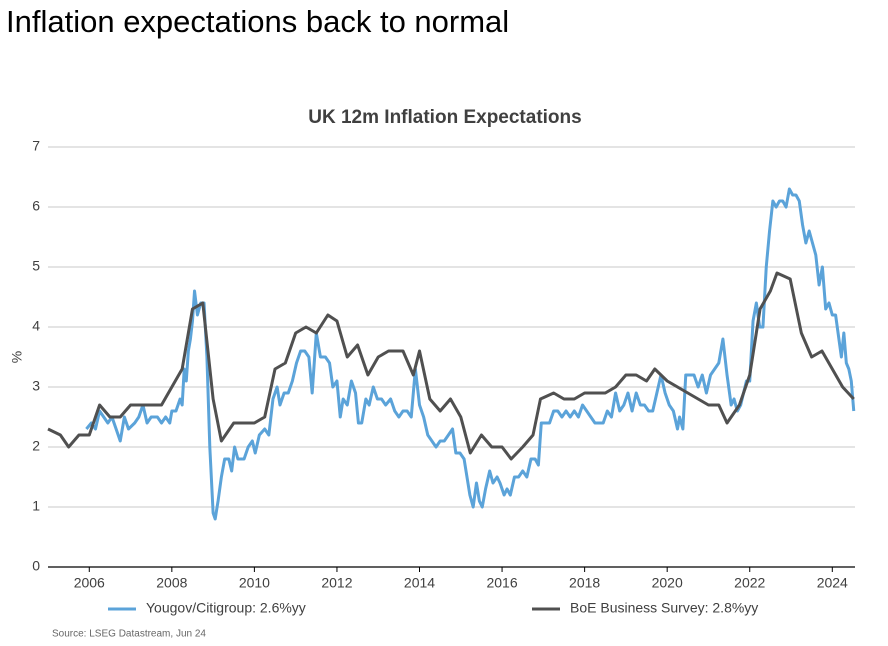  Describe the element at coordinates (17, 357) in the screenshot. I see `y-axis-label: %` at that location.